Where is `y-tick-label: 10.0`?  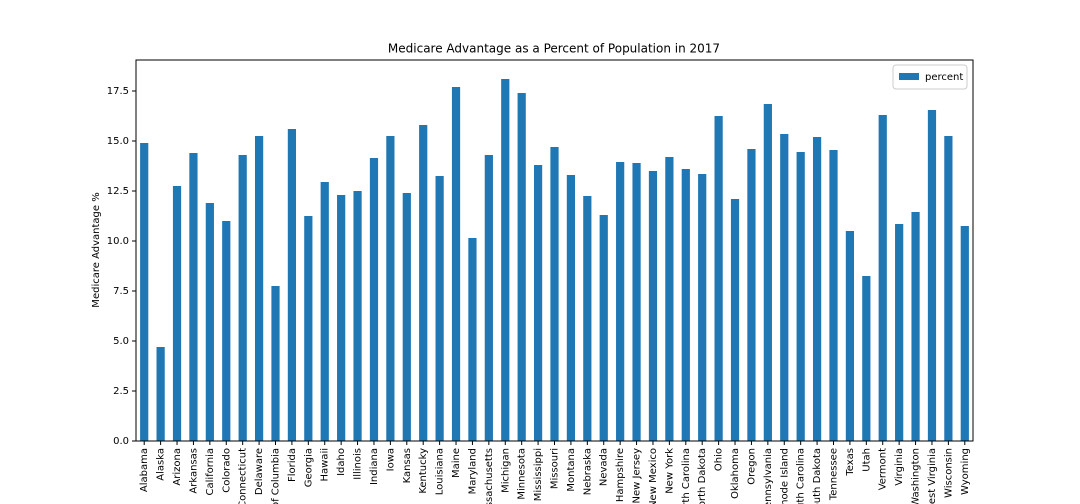
y-tick-label: 10.0 is located at coordinates (118, 241).